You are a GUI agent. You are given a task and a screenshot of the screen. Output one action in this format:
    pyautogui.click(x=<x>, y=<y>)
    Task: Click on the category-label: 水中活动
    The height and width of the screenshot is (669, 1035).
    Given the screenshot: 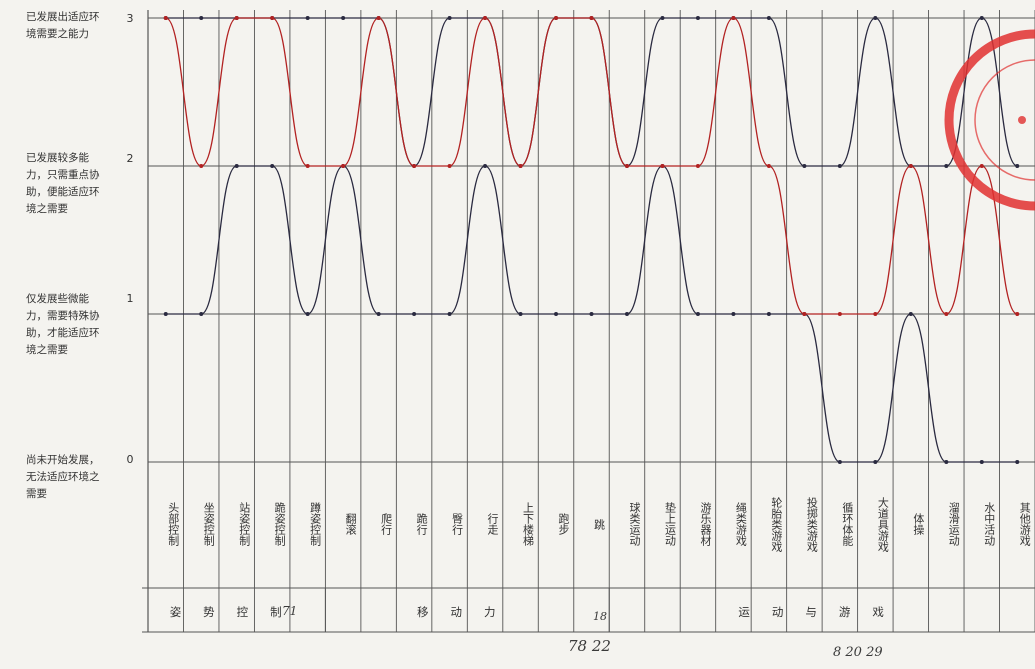 What is the action you would take?
    pyautogui.click(x=989, y=524)
    